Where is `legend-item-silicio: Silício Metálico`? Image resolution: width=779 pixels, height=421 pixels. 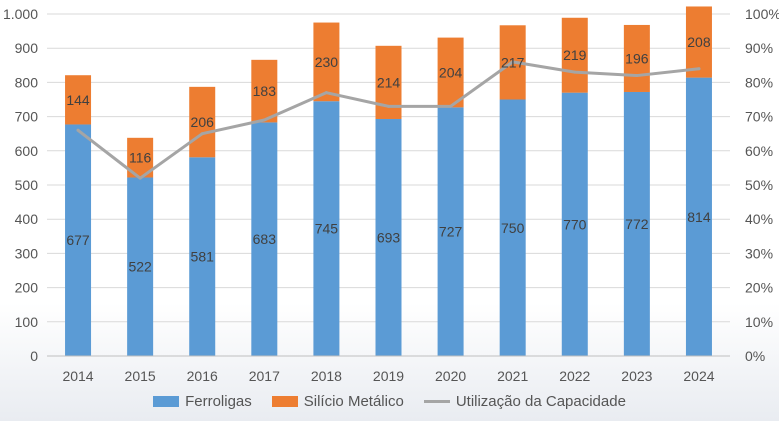
legend-item-silicio: Silício Metálico is located at coordinates (337, 401).